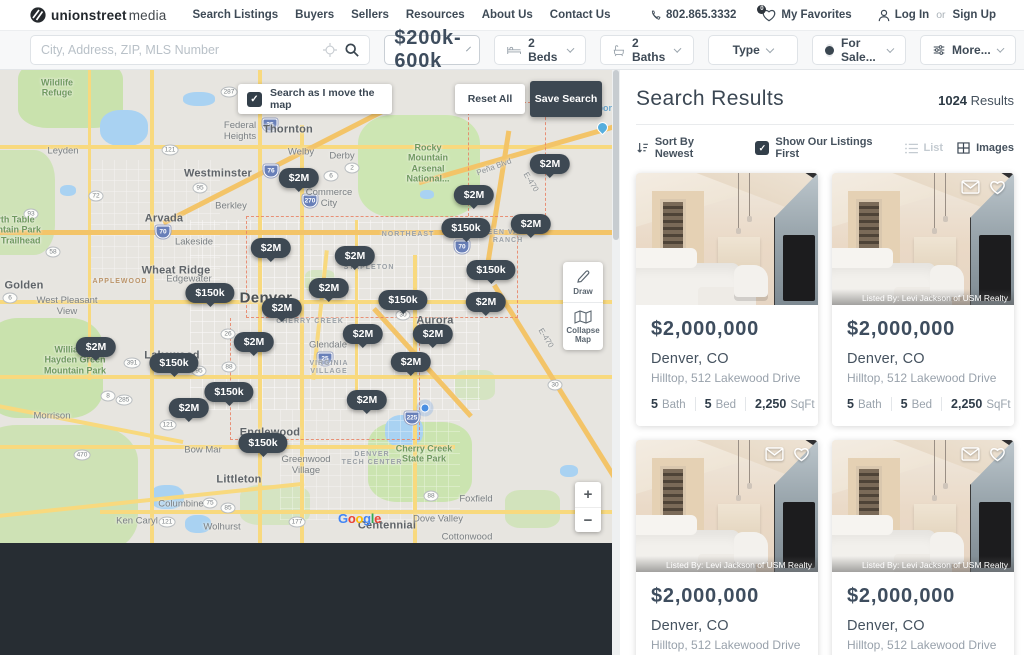 This screenshot has height=655, width=1024. I want to click on bed-icon, so click(514, 50).